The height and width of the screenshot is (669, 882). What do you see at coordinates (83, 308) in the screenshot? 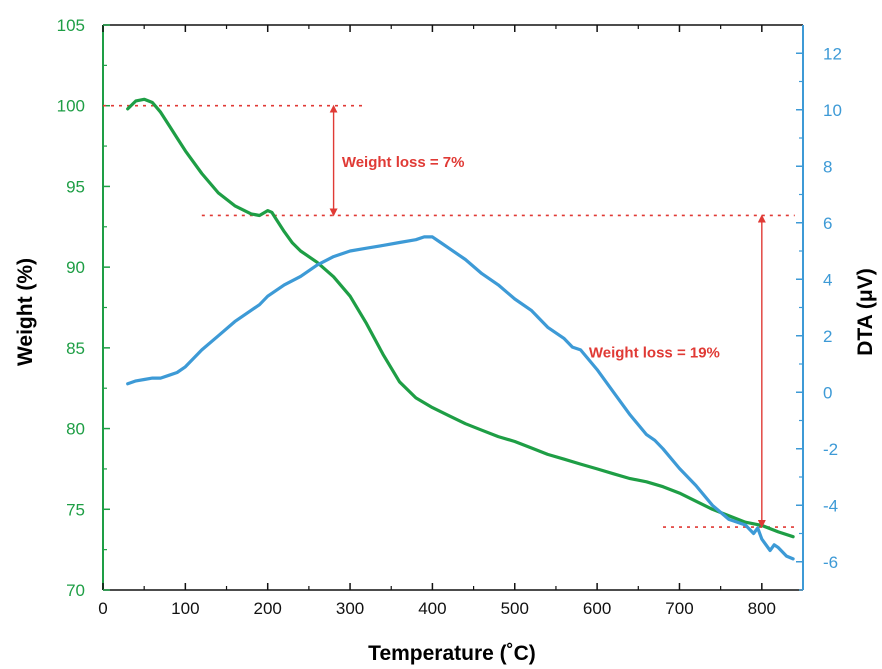
I see `left-axis-ticks: 70 75 80 85 90 95 100 105` at bounding box center [83, 308].